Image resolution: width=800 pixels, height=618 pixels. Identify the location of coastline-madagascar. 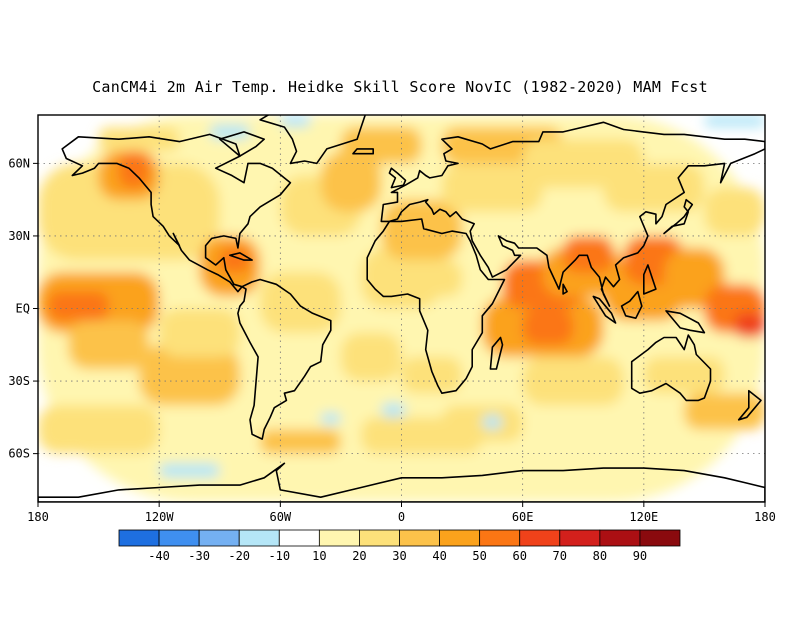
(496, 353).